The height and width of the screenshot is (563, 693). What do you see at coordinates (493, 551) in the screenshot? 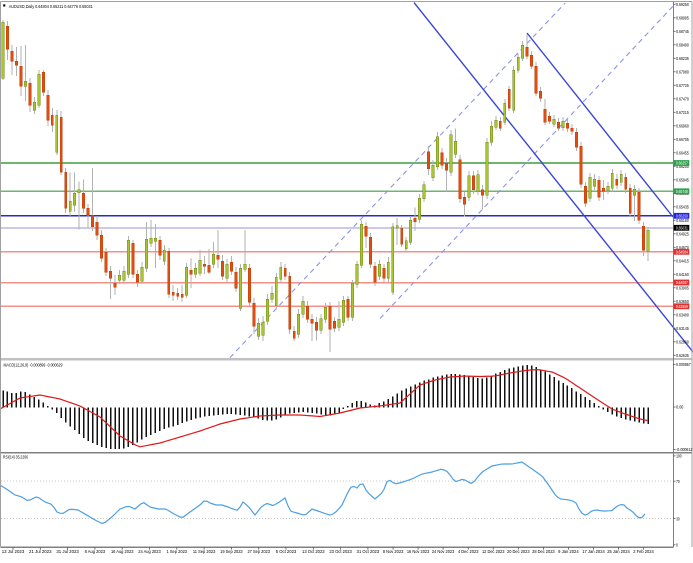
I see `svg-text: 12 Dec 2023` at bounding box center [493, 551].